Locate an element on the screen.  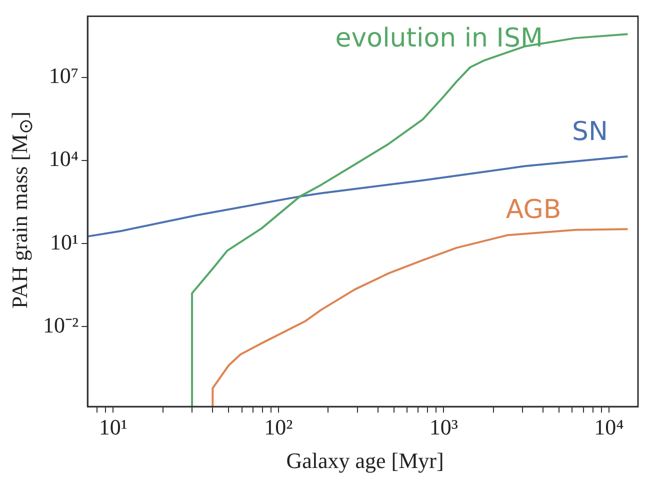
y-tick-label: 10⁷ is located at coordinates (63, 75).